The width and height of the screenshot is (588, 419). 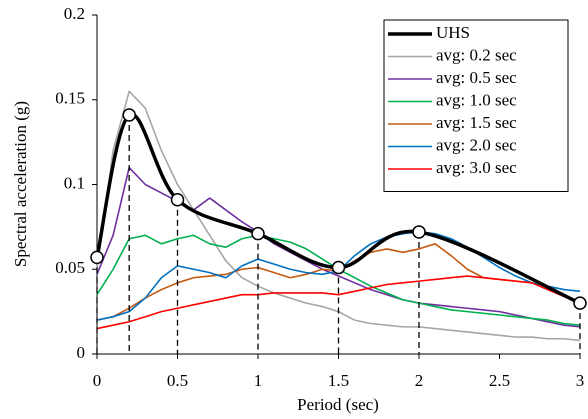 I want to click on x-tick-label: 2.5, so click(x=499, y=380).